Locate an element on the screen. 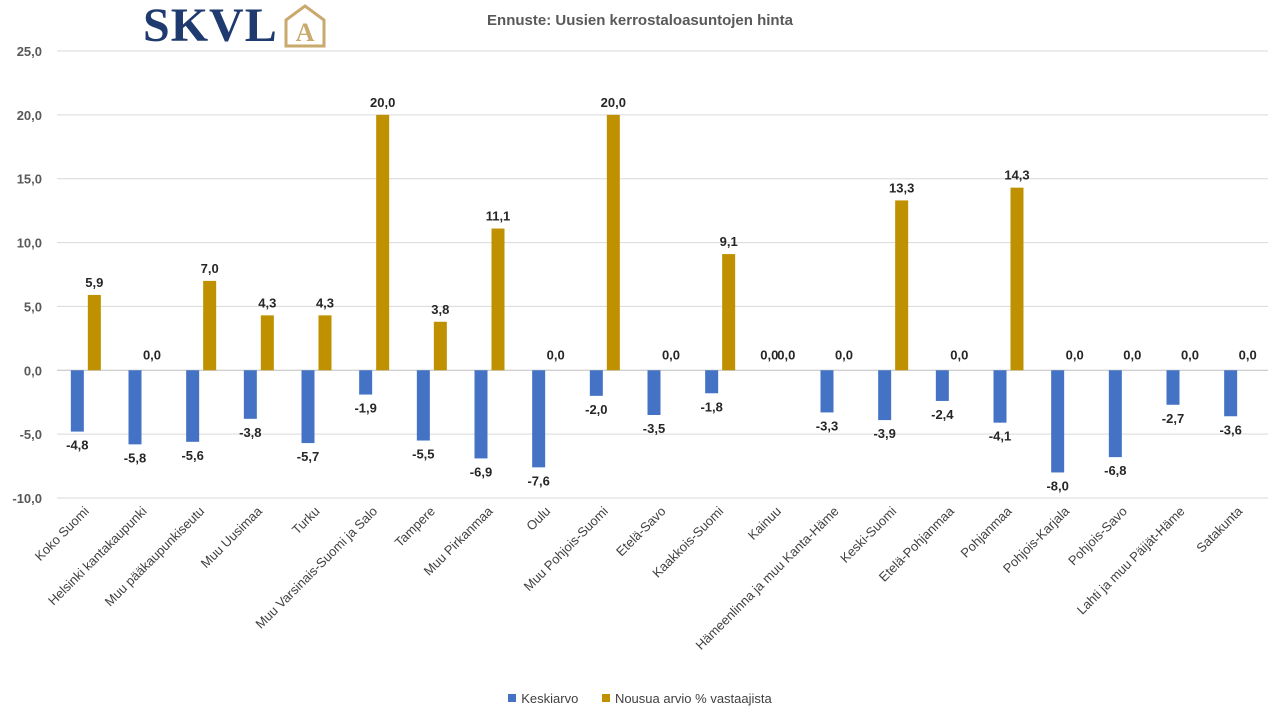  data-label-keskiarvo: -1,9 is located at coordinates (365, 408).